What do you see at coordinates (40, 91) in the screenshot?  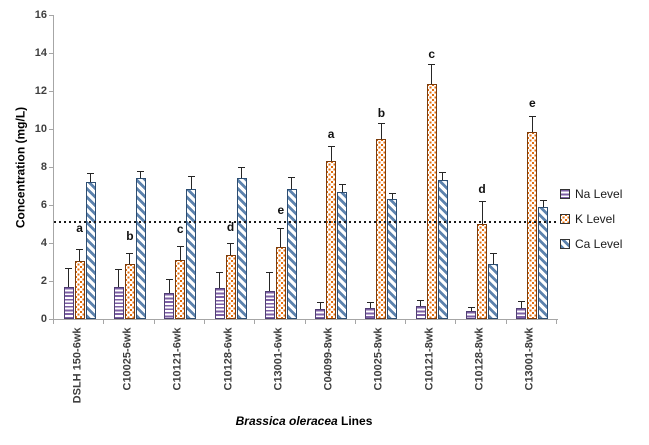 I see `y-tick-label: 12` at bounding box center [40, 91].